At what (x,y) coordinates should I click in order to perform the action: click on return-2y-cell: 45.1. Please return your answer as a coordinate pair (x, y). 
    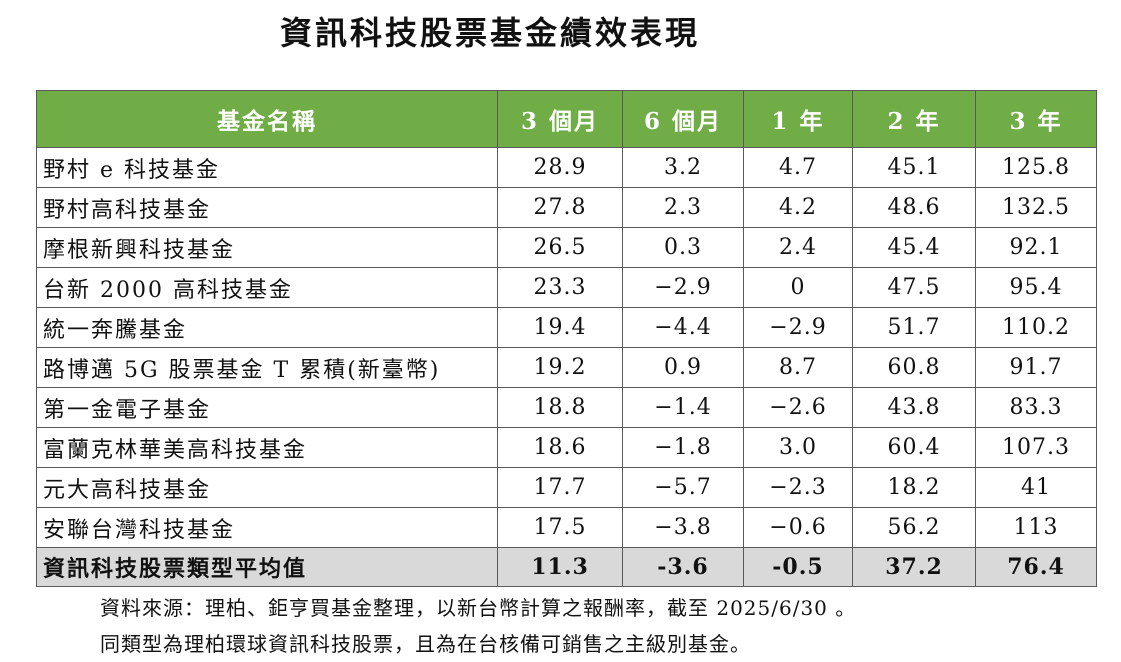
    Looking at the image, I should click on (914, 167).